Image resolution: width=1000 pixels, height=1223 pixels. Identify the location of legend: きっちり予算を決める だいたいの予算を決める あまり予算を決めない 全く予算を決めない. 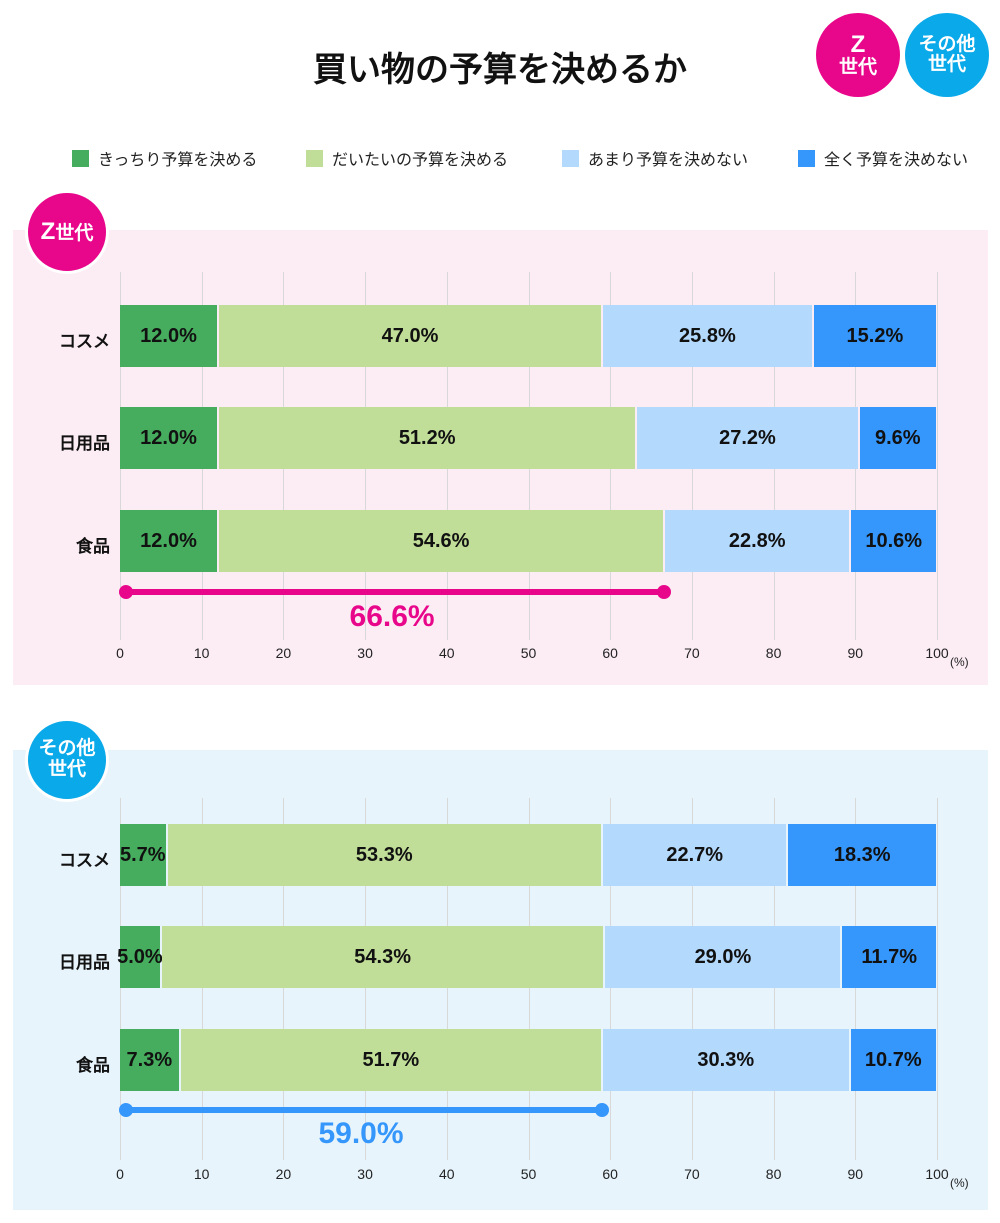
(500, 158).